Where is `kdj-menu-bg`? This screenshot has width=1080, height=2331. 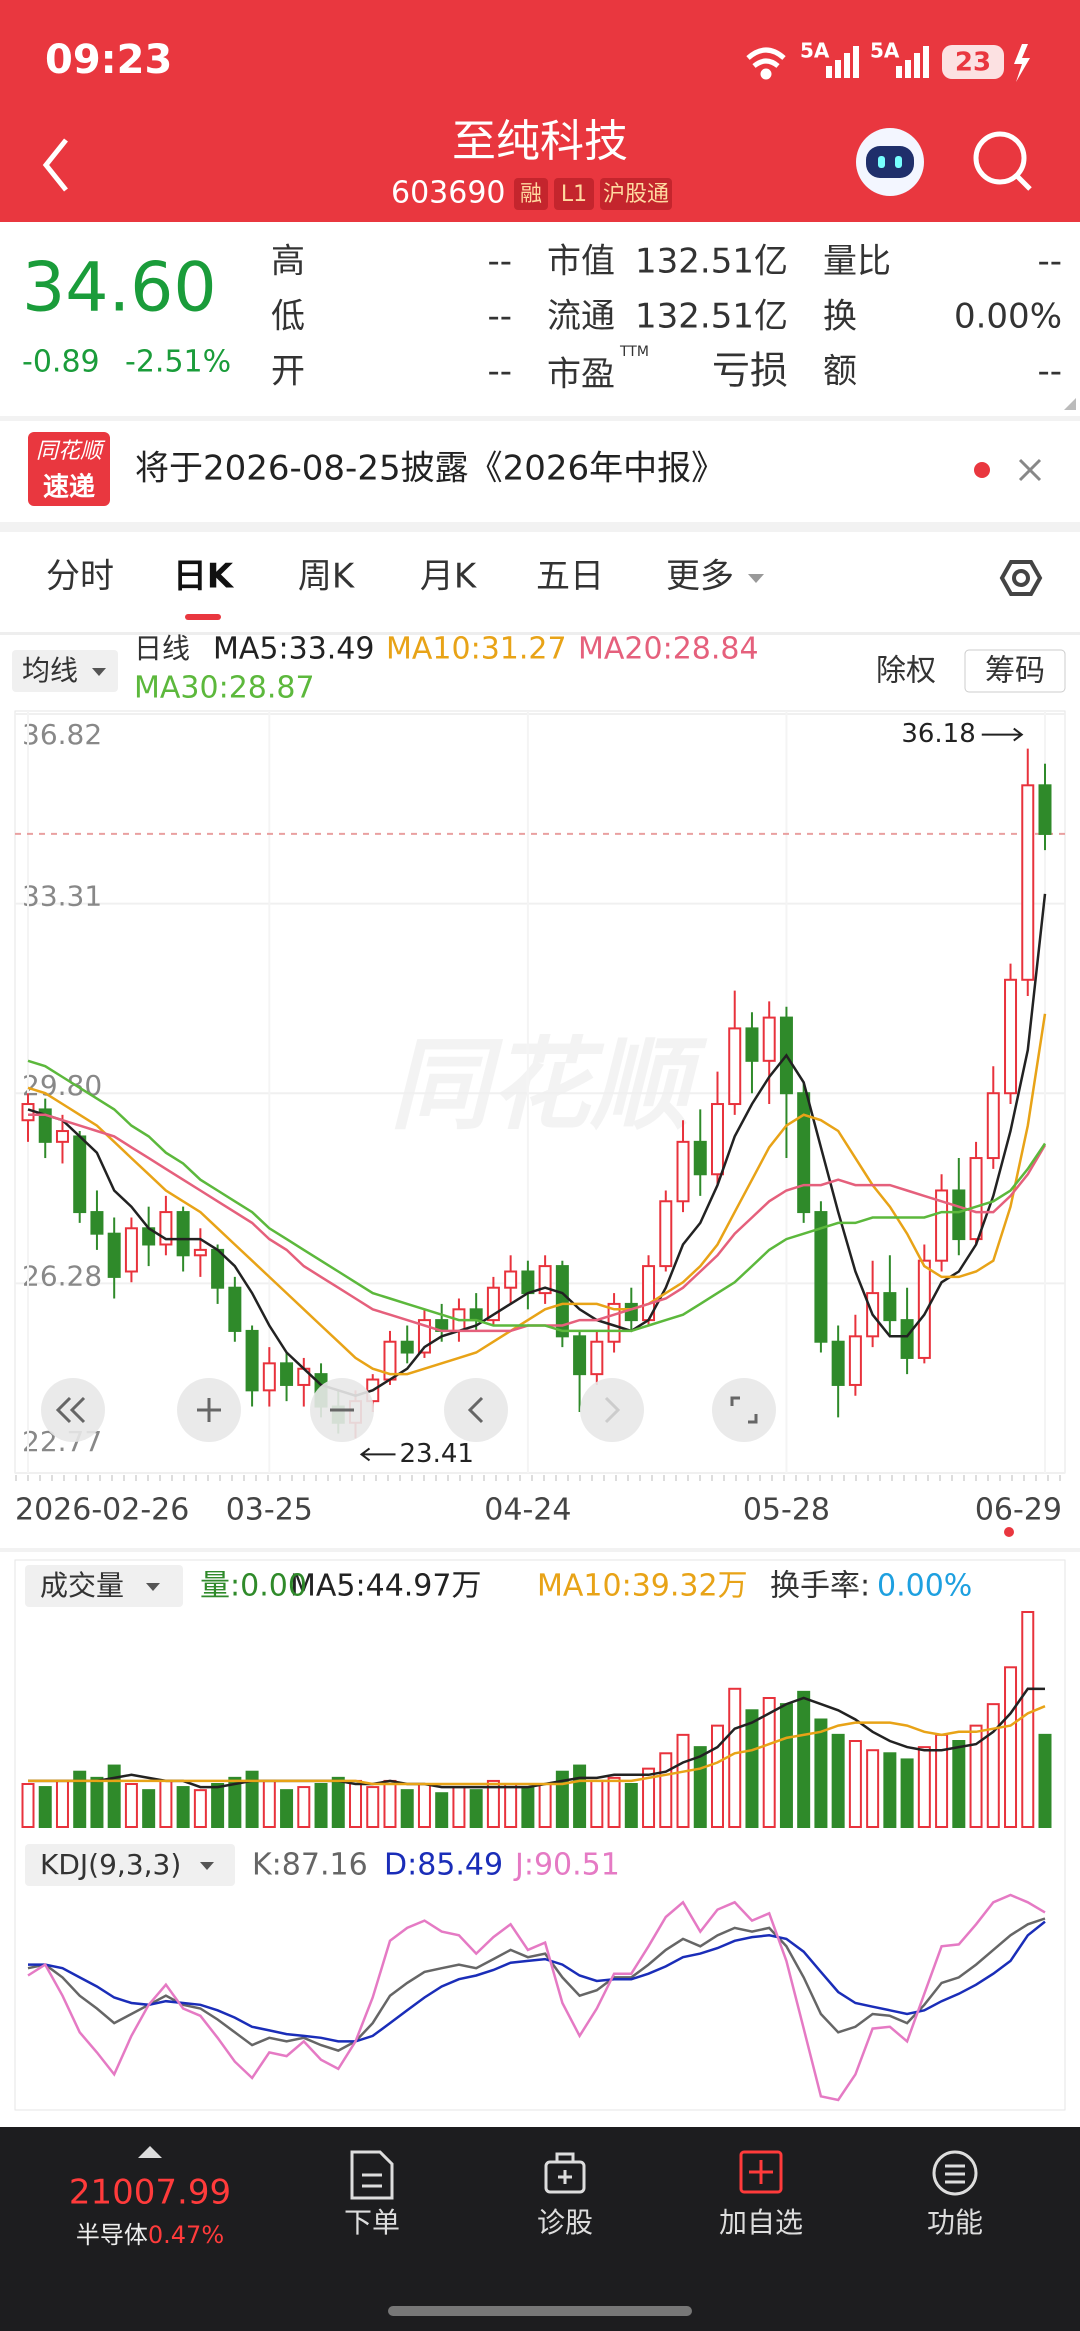 kdj-menu-bg is located at coordinates (130, 1865).